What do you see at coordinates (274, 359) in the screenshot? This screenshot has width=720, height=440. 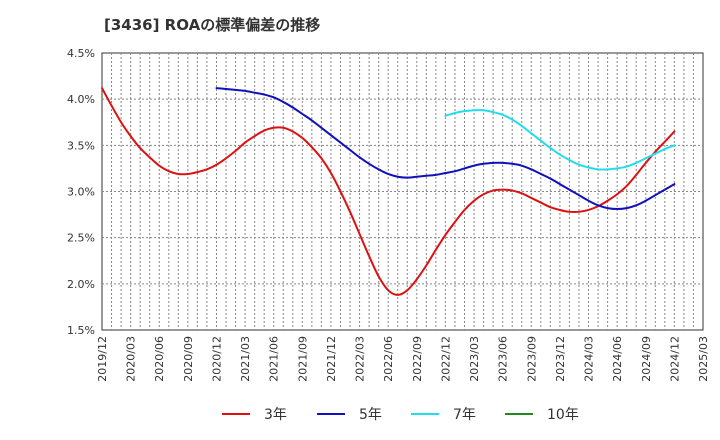 I see `x-tick-label: 2021/06` at bounding box center [274, 359].